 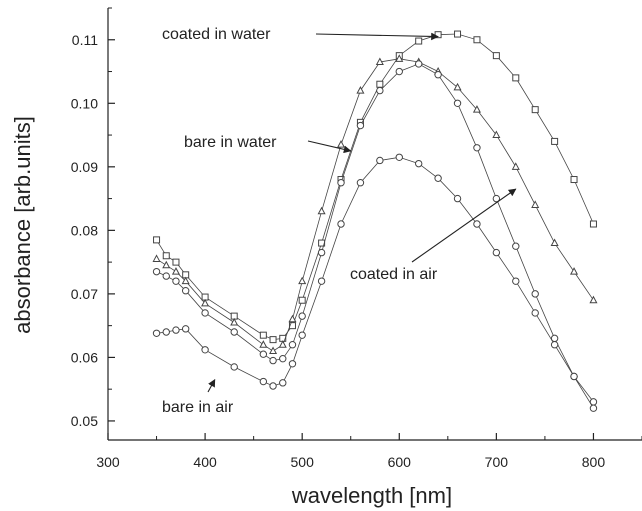 I want to click on y-tick-label: 0.09, so click(x=84, y=167).